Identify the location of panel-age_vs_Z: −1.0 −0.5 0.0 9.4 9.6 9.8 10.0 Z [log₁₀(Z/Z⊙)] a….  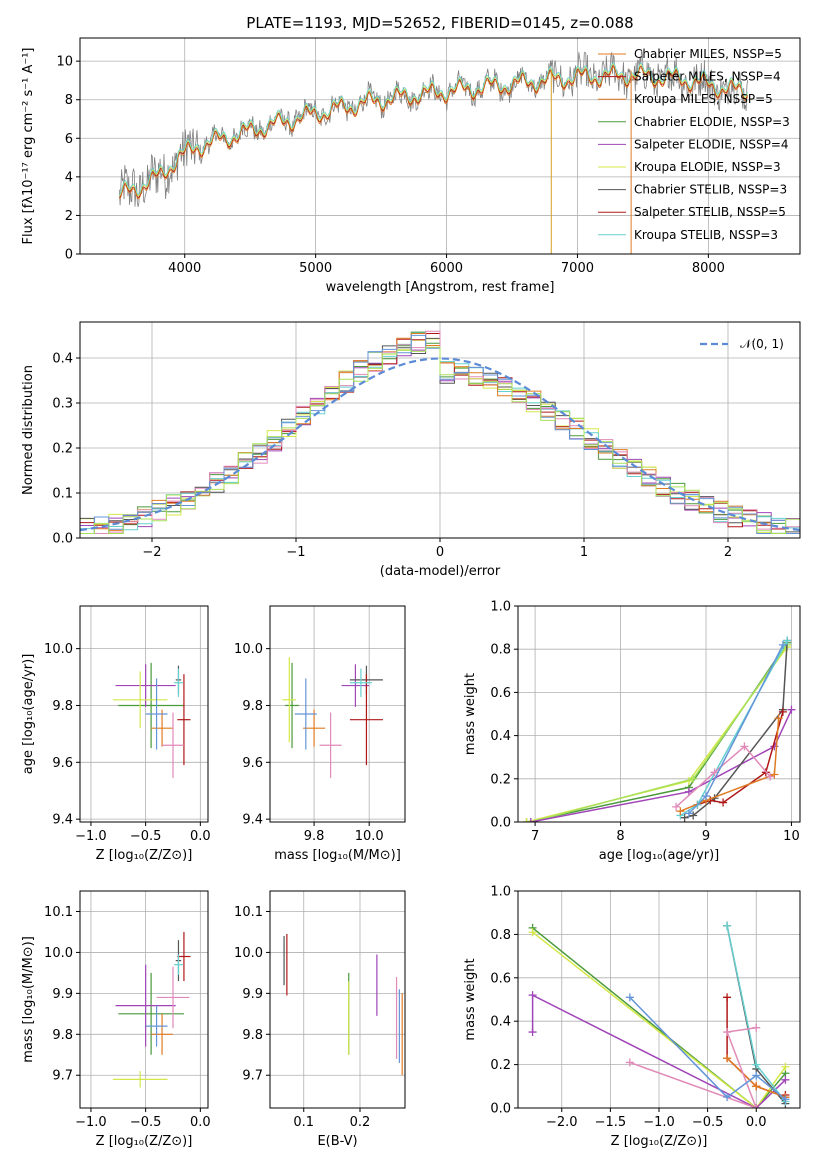
(116, 734).